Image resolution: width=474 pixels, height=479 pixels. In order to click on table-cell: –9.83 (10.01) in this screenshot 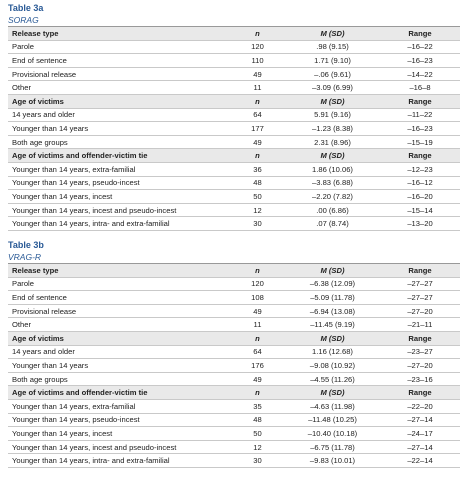, I will do `click(332, 460)`.